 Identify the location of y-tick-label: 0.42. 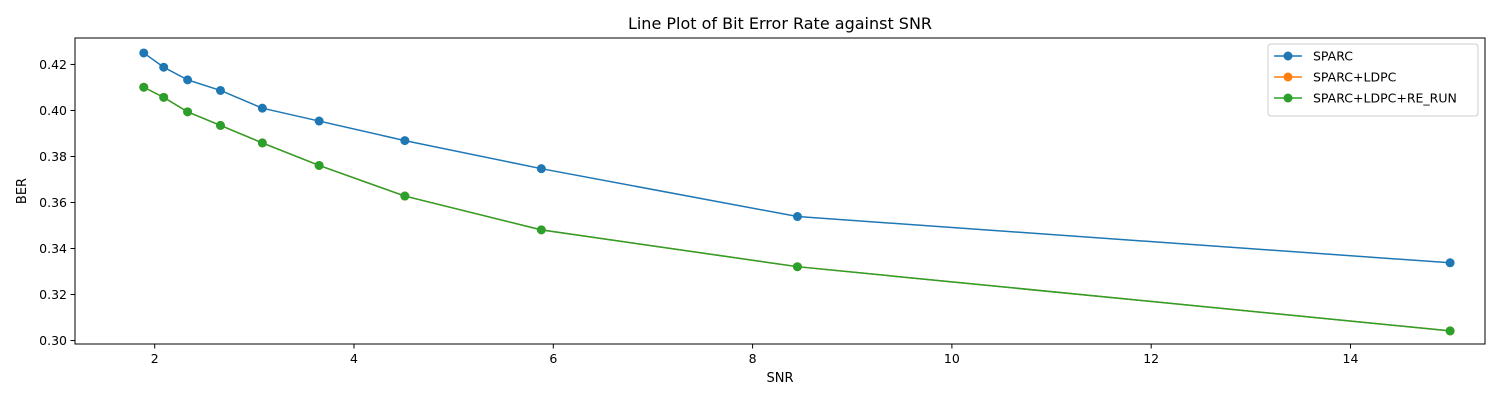
(53, 64).